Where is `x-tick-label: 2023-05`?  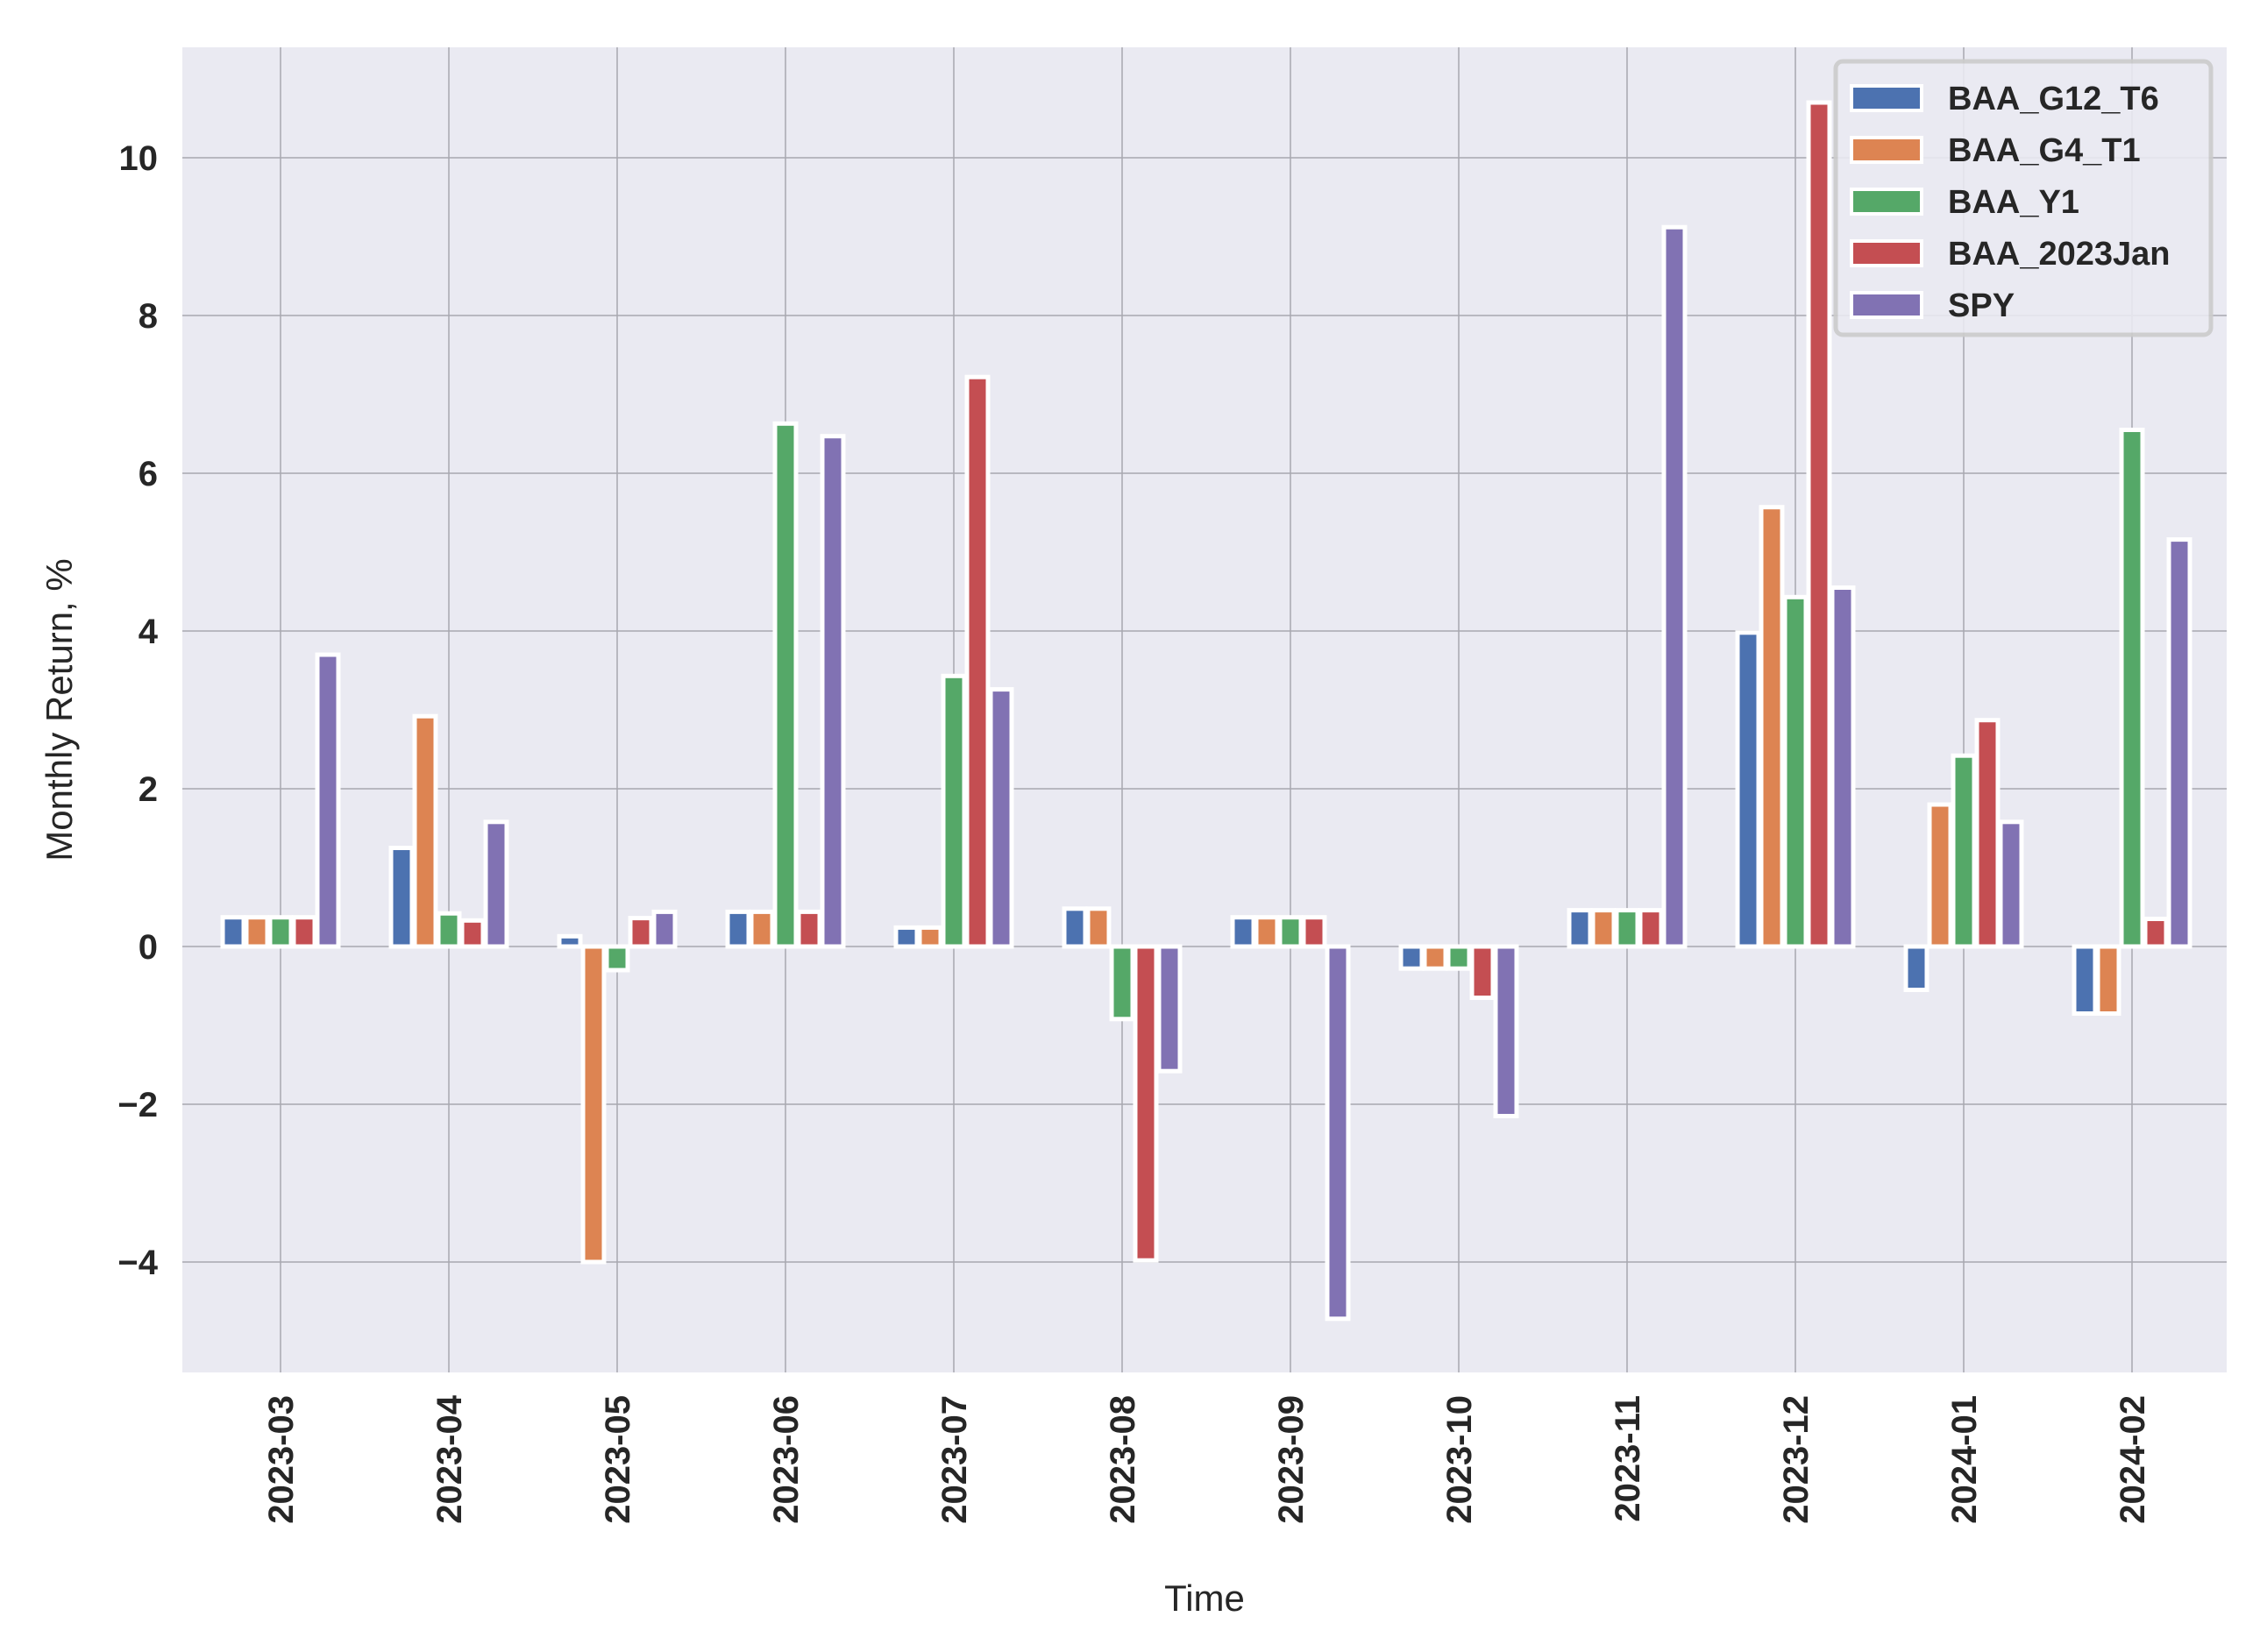 x-tick-label: 2023-05 is located at coordinates (618, 1459).